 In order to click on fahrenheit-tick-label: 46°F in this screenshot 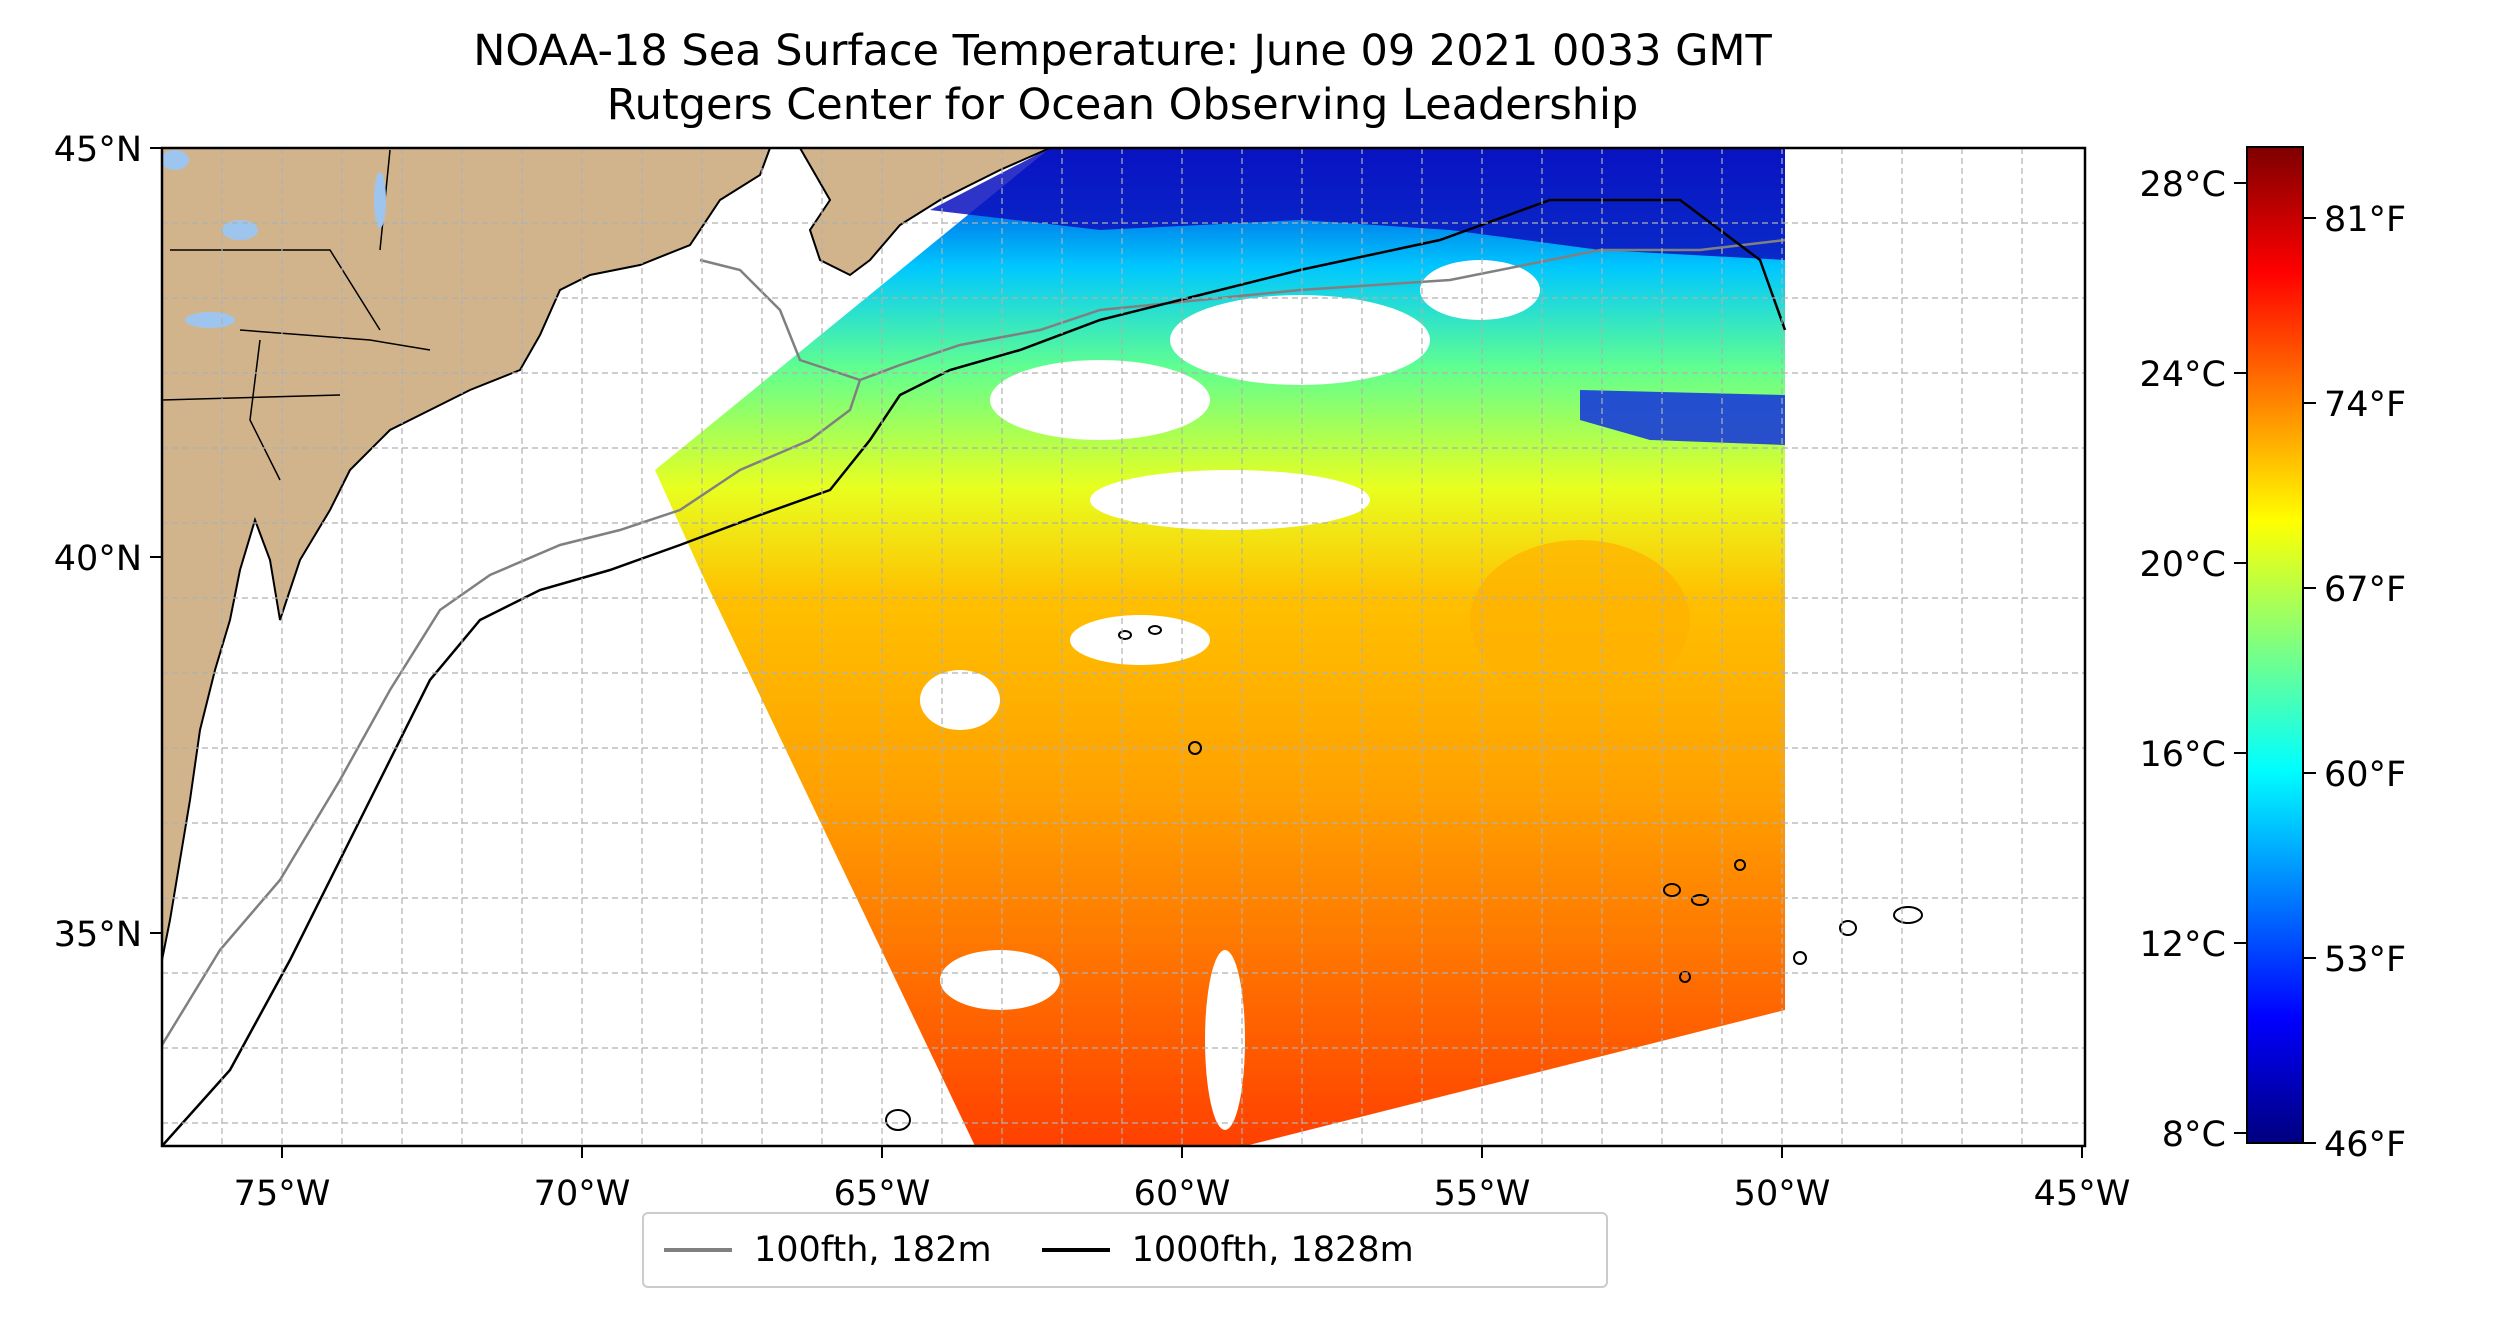, I will do `click(2365, 1145)`.